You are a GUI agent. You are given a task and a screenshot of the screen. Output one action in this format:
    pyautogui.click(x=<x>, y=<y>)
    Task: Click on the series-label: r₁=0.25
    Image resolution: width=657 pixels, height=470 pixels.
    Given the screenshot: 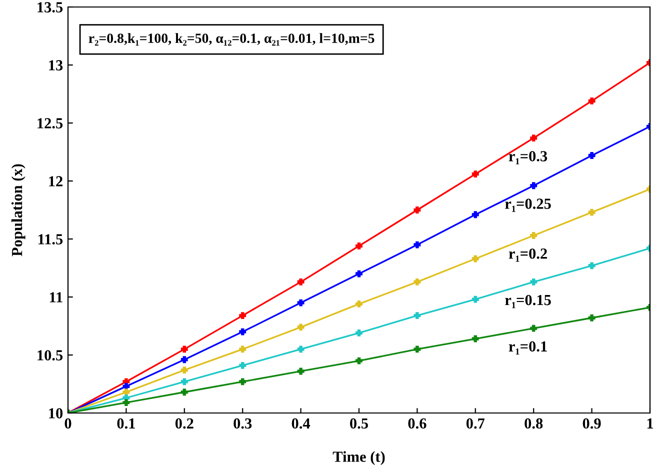 What is the action you would take?
    pyautogui.click(x=528, y=205)
    